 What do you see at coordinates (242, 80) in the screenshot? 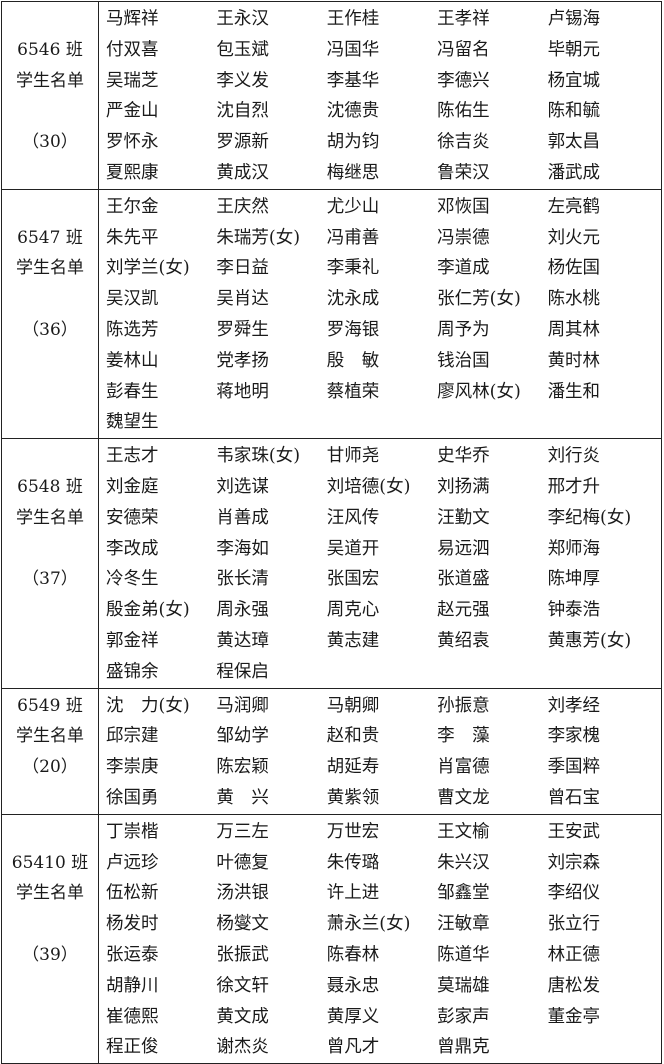
I see `student-name: 李义发` at bounding box center [242, 80].